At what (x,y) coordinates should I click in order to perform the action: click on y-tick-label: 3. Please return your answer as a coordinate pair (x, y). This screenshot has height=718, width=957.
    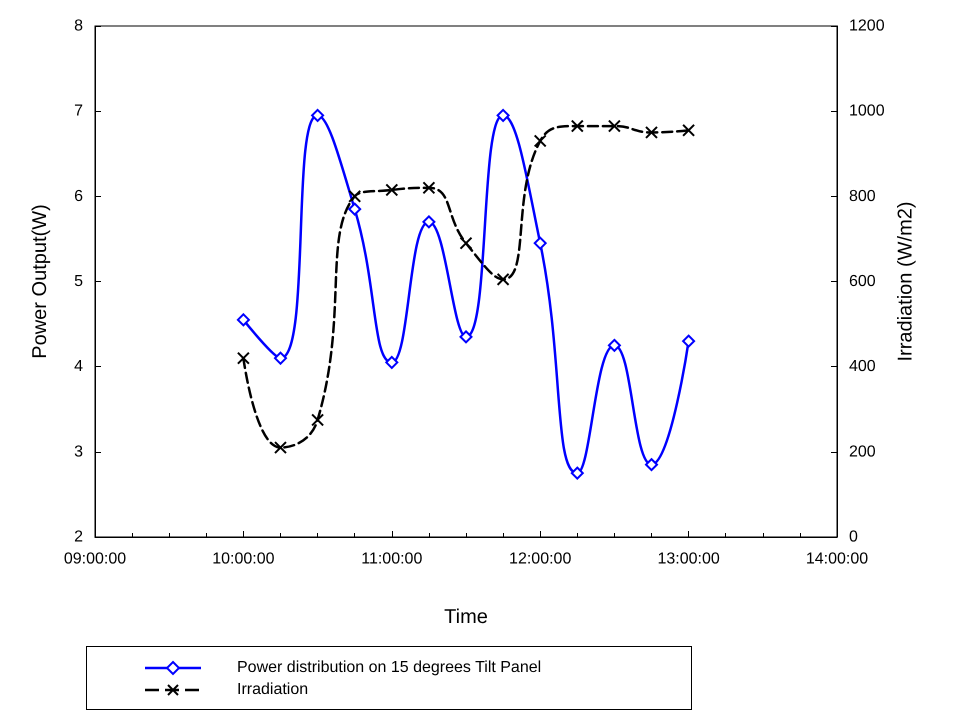
    Looking at the image, I should click on (79, 451).